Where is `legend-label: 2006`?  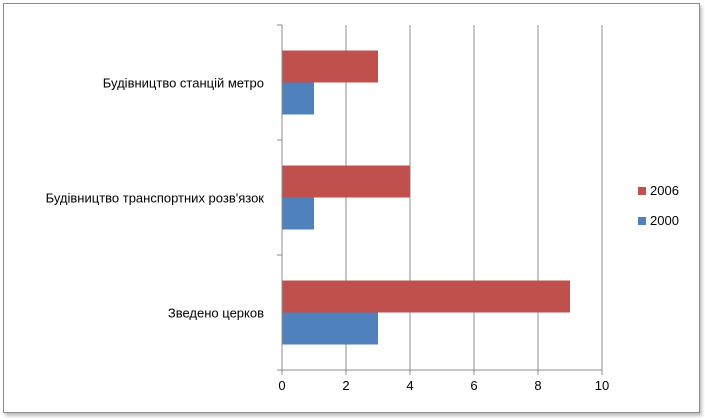 legend-label: 2006 is located at coordinates (664, 190).